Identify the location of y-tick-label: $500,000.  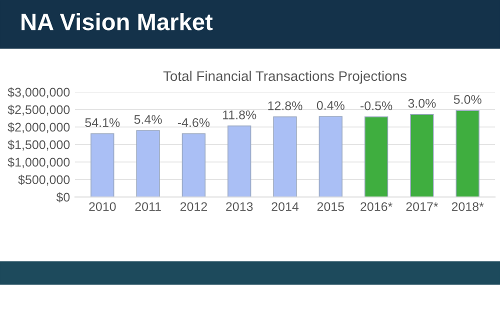
(44, 180).